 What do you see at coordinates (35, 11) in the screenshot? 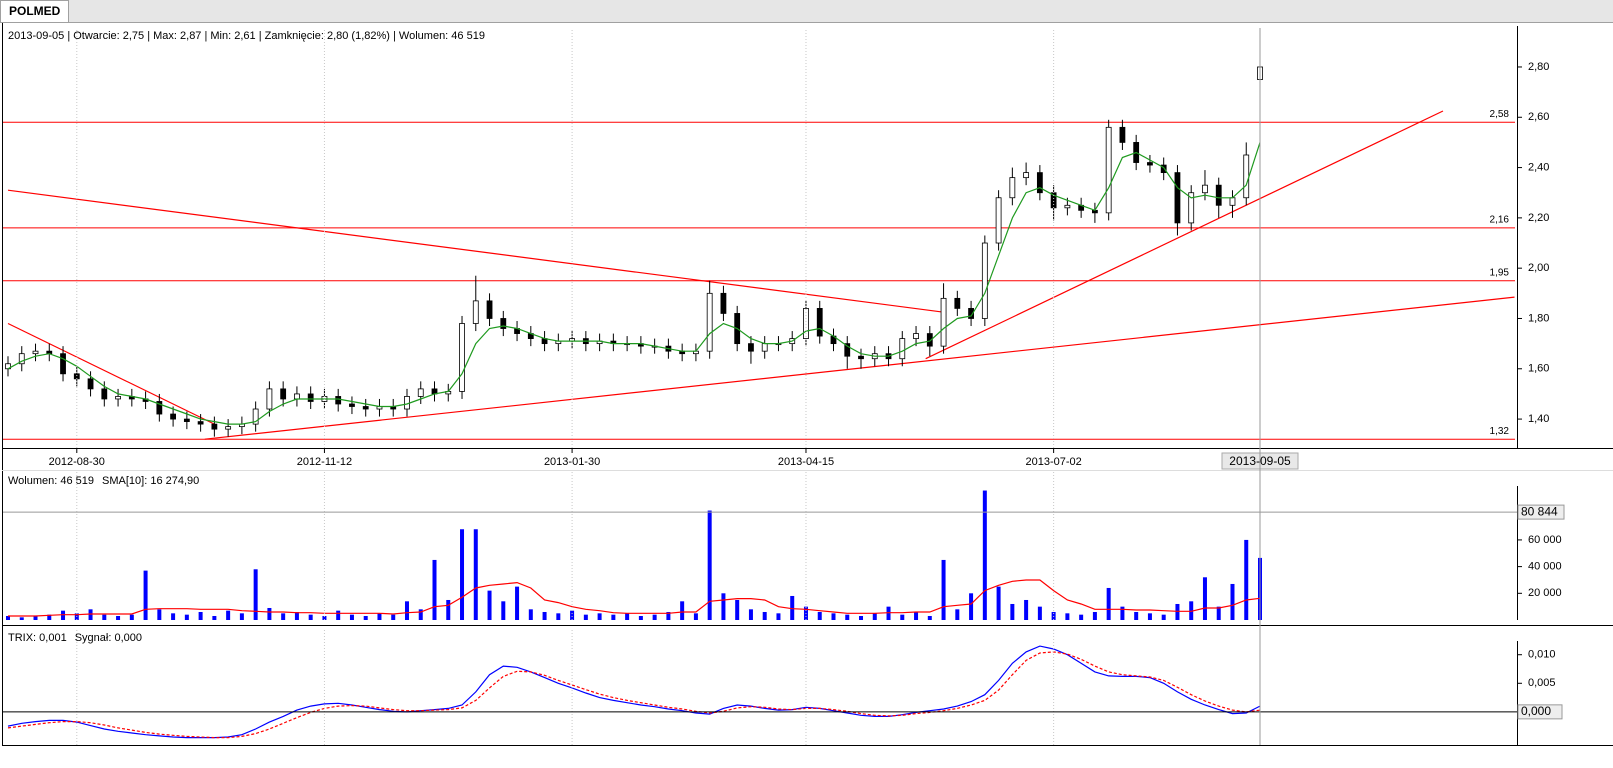
I see `tab-label: POLMED` at bounding box center [35, 11].